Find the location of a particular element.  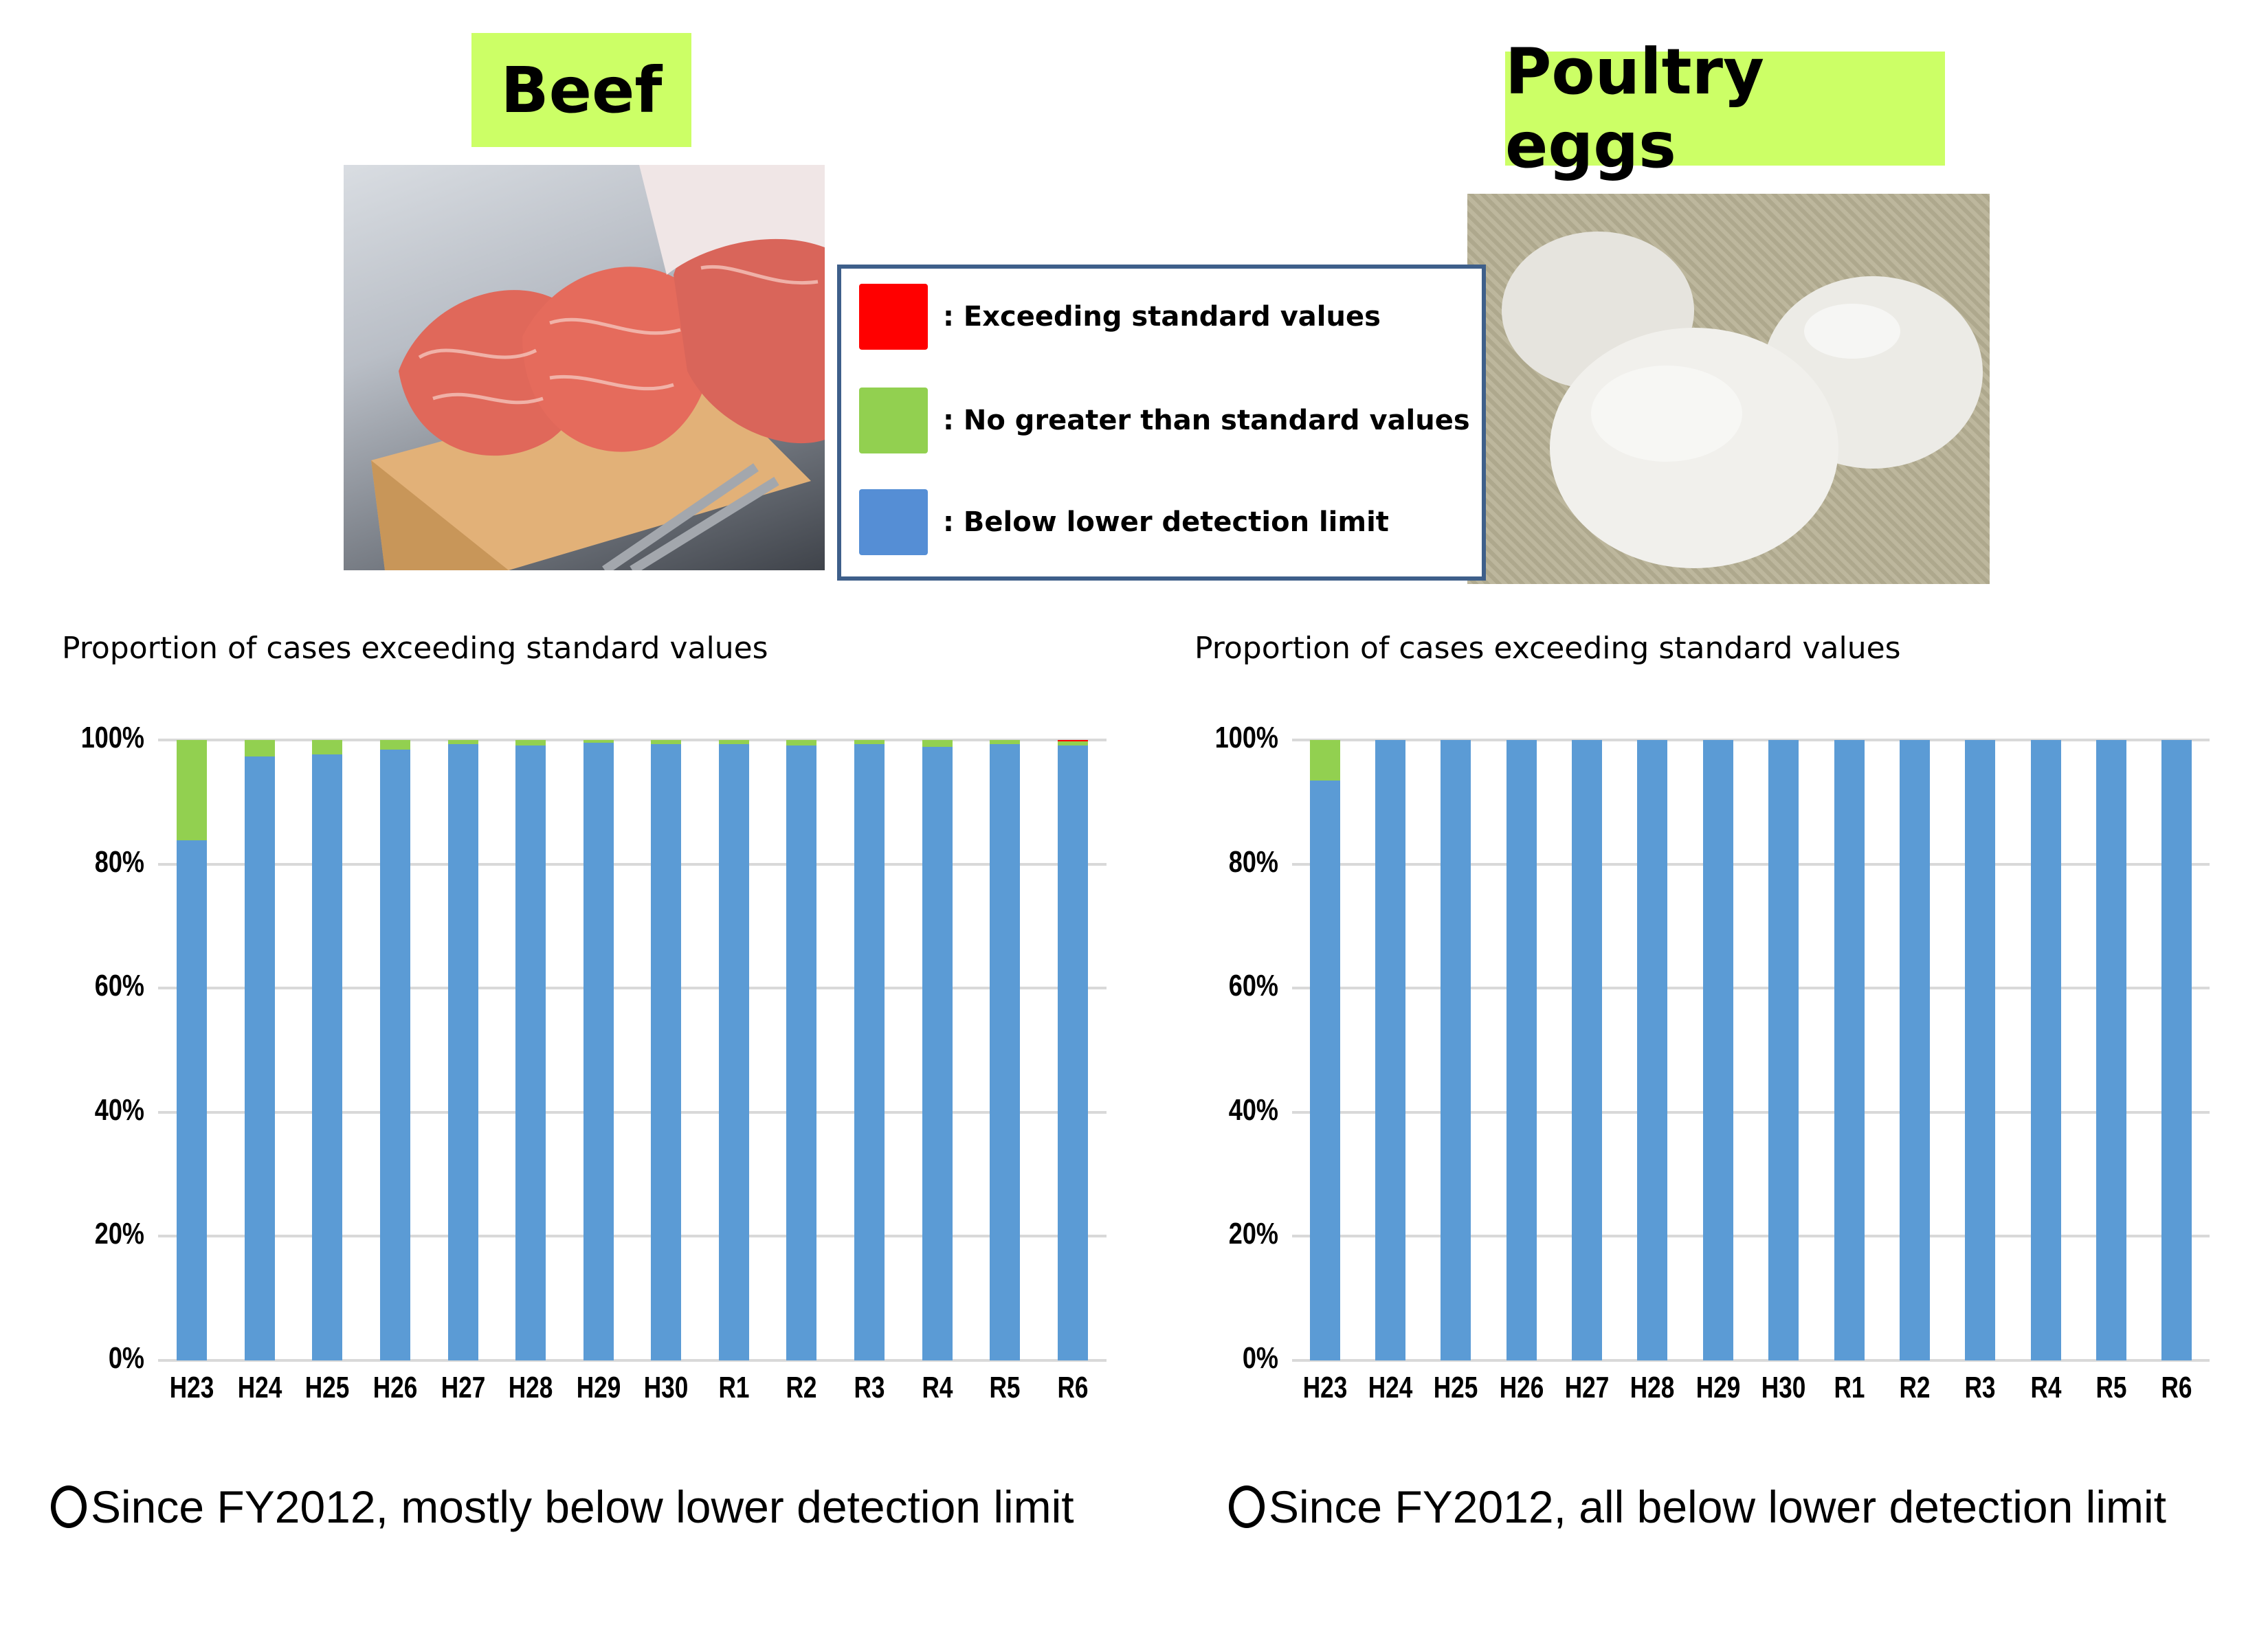

y-axis-tick-label: 100% is located at coordinates (112, 737).